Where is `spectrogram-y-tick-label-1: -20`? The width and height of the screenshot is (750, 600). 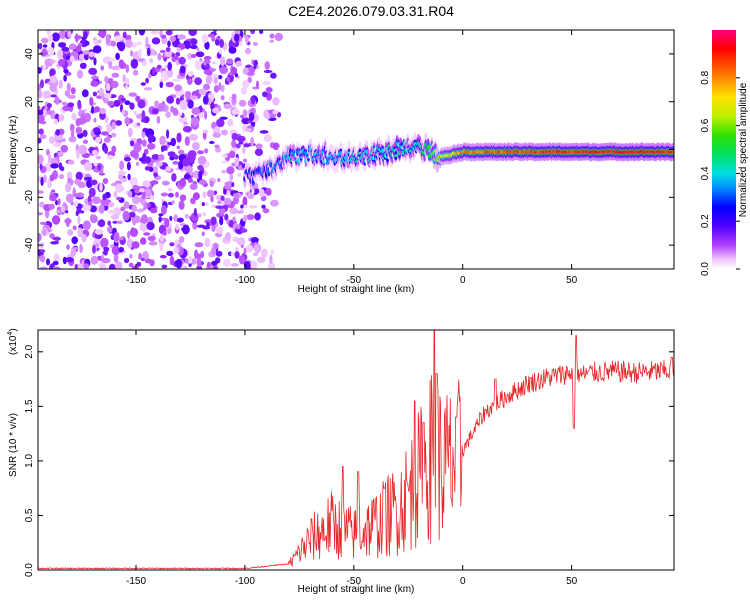 spectrogram-y-tick-label-1: -20 is located at coordinates (29, 197).